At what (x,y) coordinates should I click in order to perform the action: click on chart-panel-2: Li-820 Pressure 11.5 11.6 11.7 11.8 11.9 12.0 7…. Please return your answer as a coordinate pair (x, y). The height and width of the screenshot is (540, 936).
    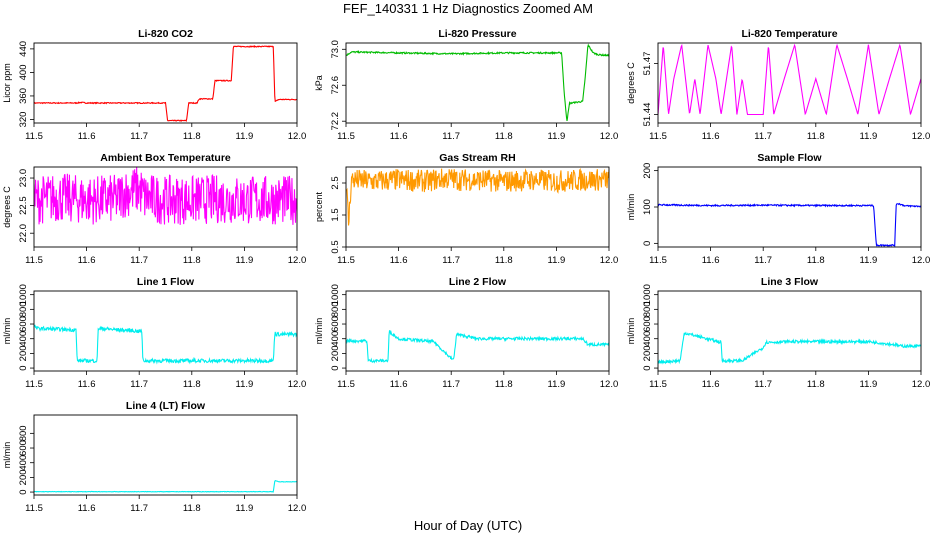
    Looking at the image, I should click on (466, 85).